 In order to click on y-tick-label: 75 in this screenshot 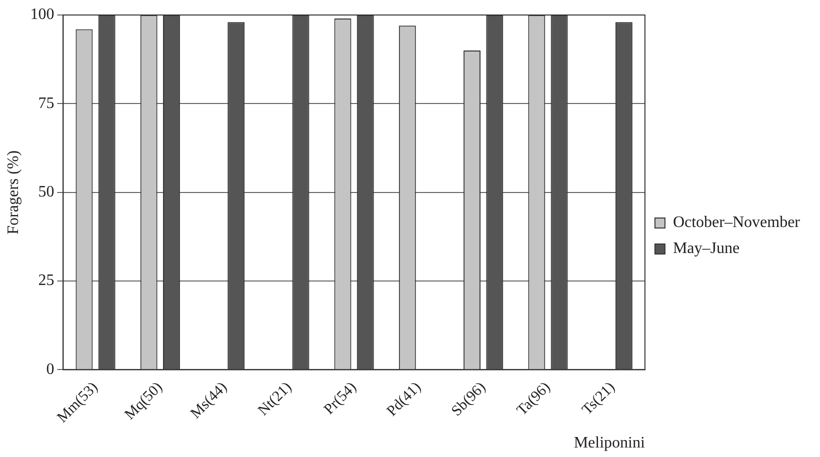, I will do `click(46, 103)`.